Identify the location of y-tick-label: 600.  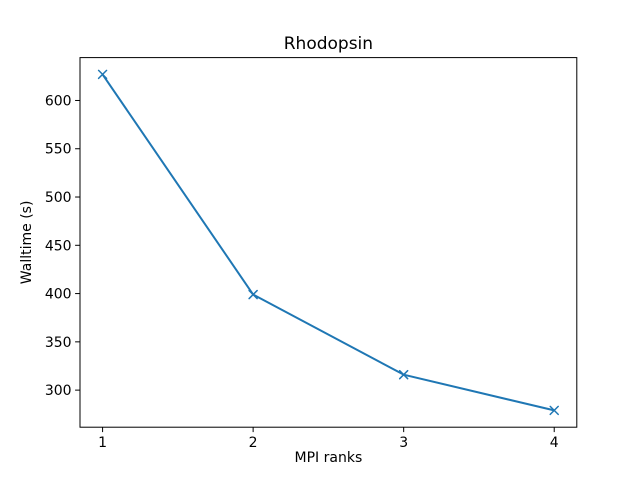
(58, 101).